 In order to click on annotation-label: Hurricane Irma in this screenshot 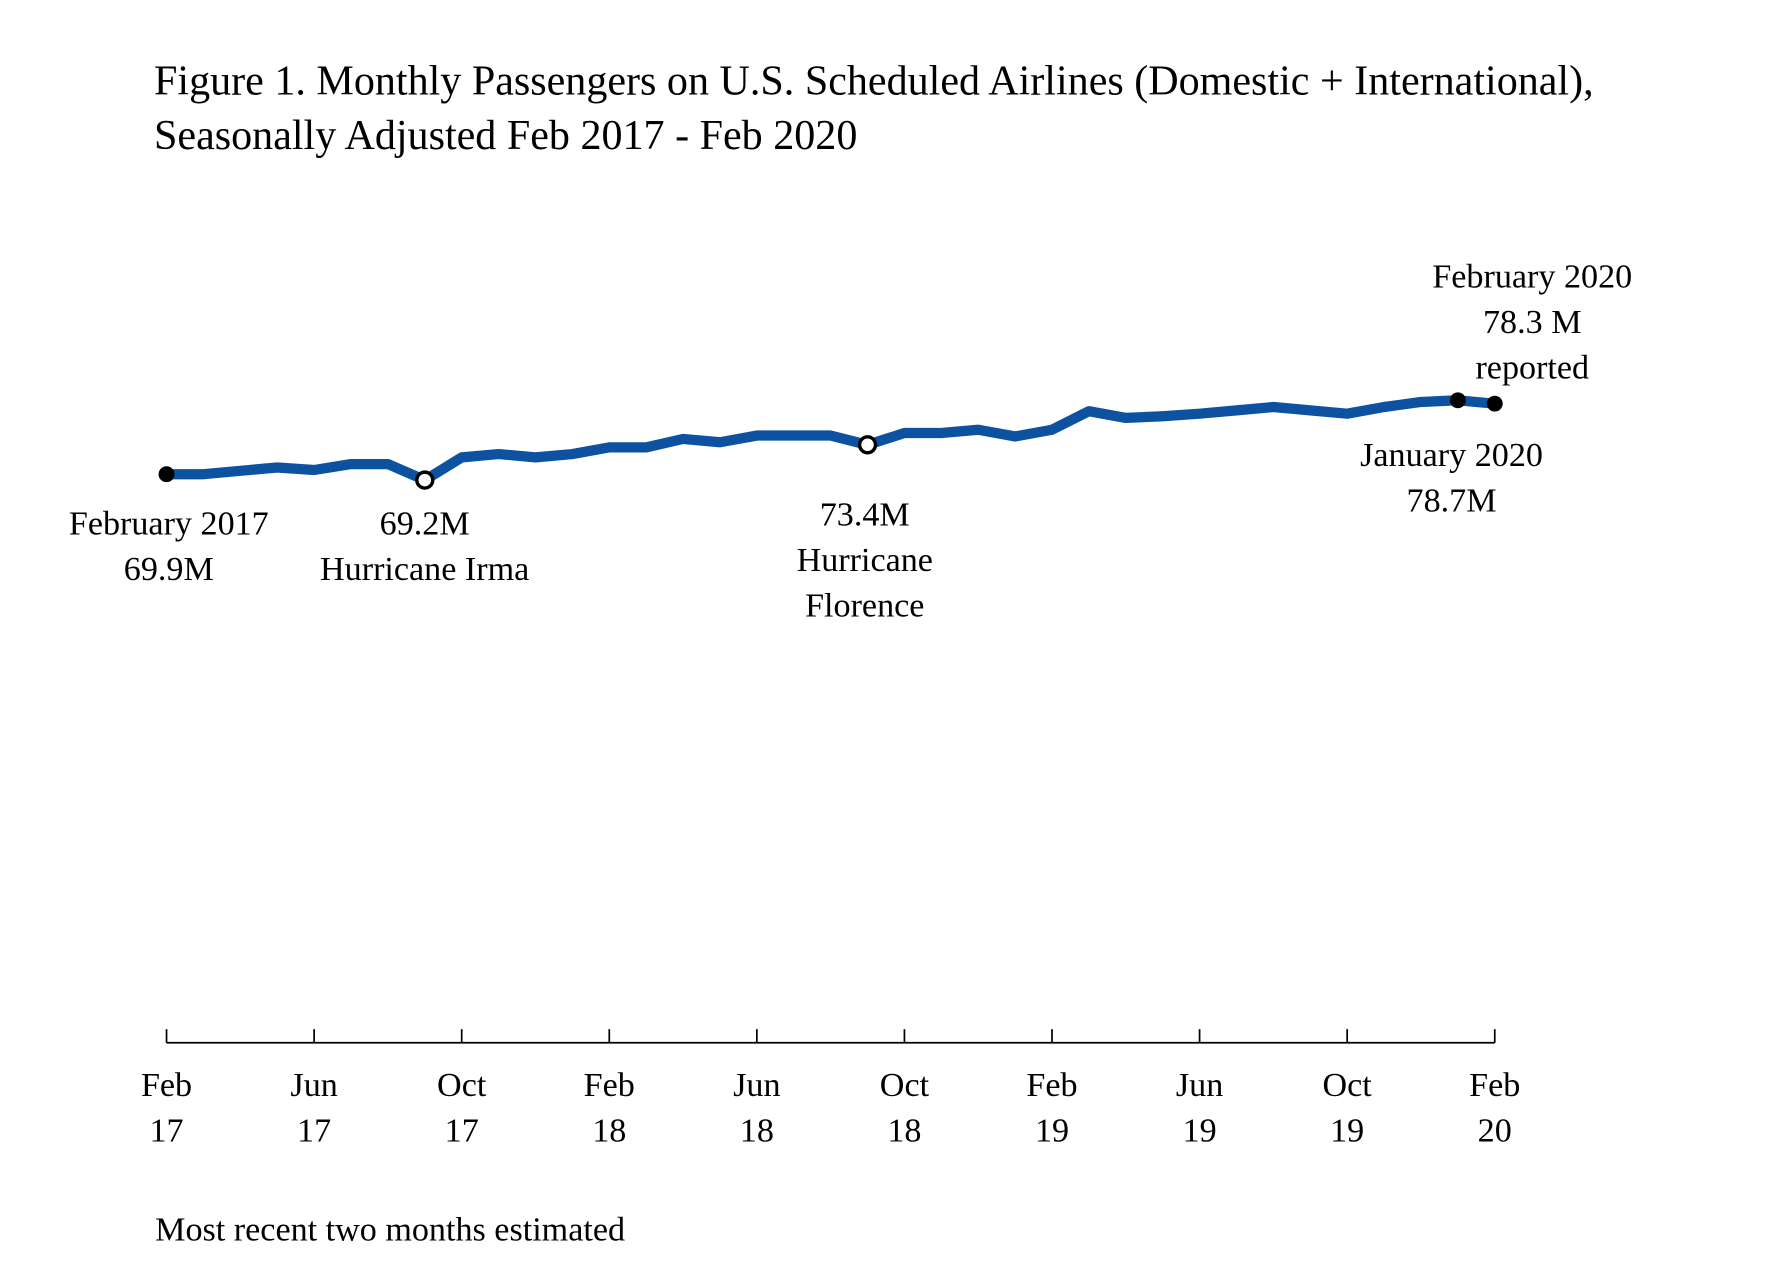, I will do `click(424, 569)`.